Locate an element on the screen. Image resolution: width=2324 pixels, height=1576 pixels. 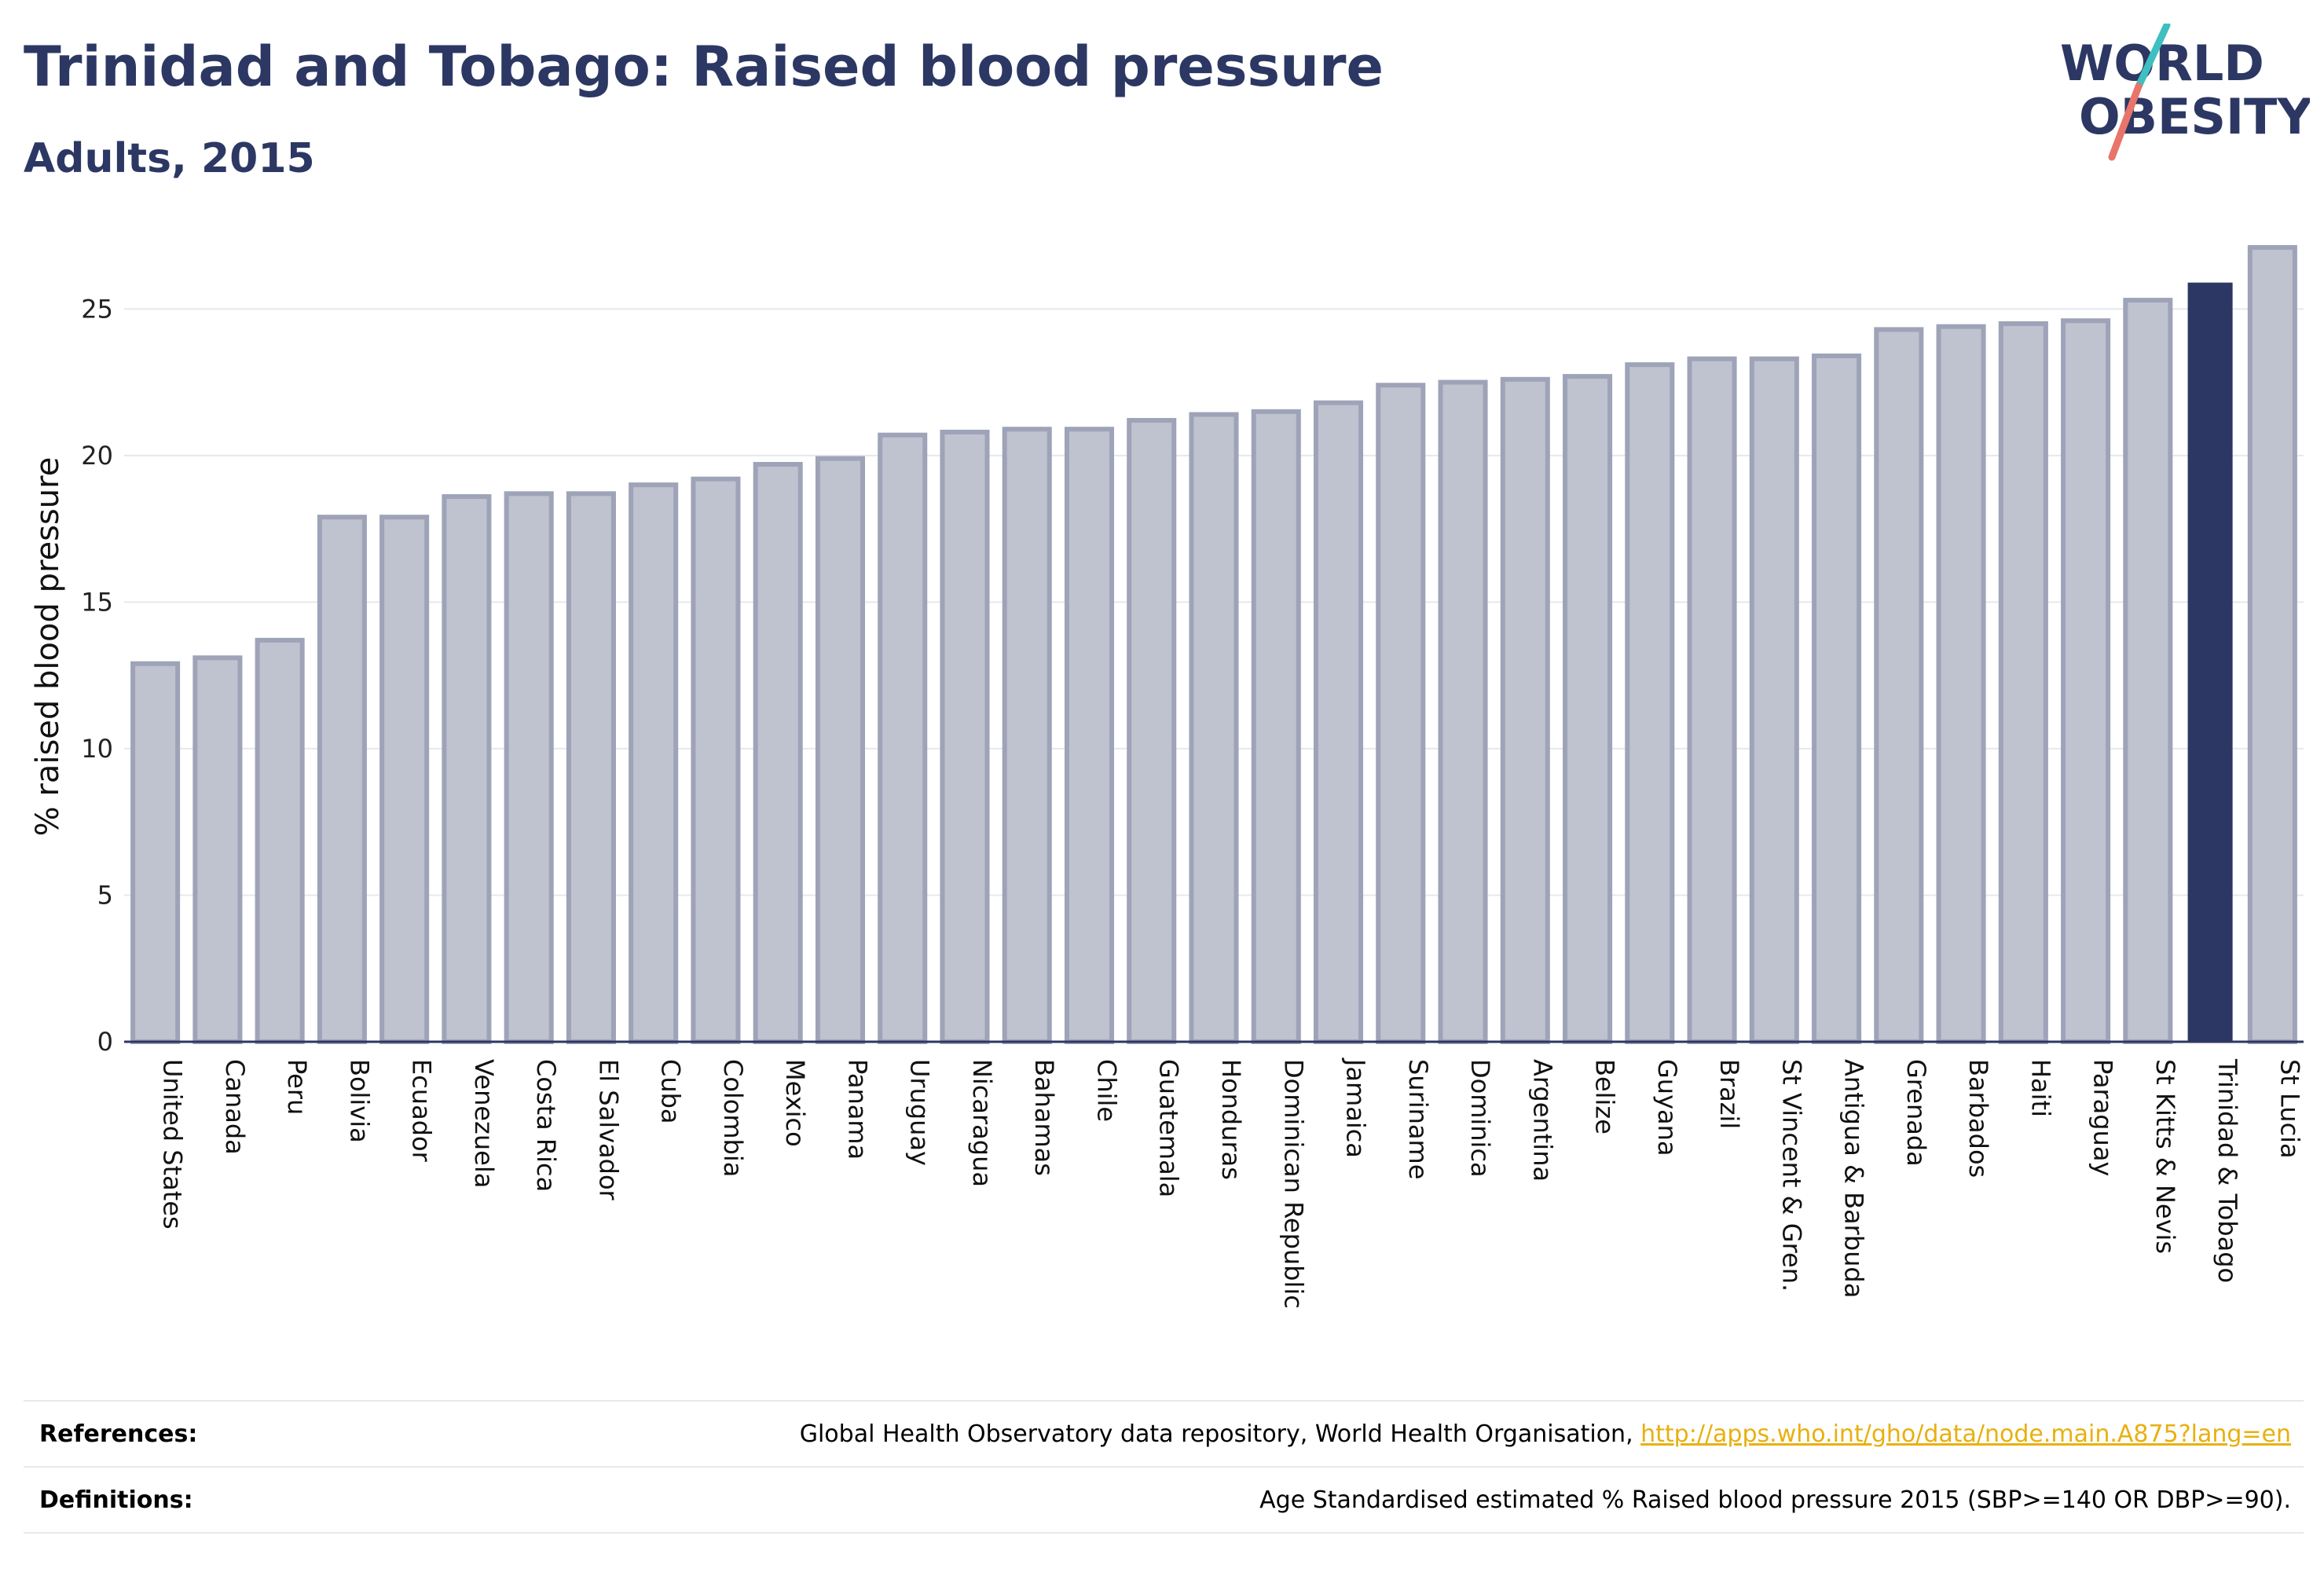
chart-subtitle: Adults, 2015 is located at coordinates (169, 158).